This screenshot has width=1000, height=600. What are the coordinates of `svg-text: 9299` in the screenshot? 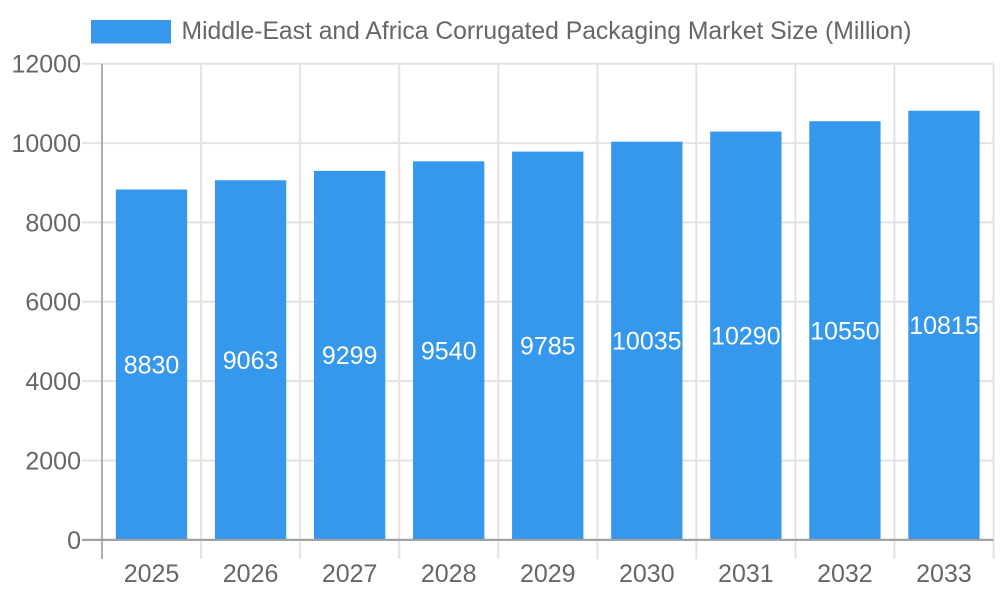 It's located at (350, 356).